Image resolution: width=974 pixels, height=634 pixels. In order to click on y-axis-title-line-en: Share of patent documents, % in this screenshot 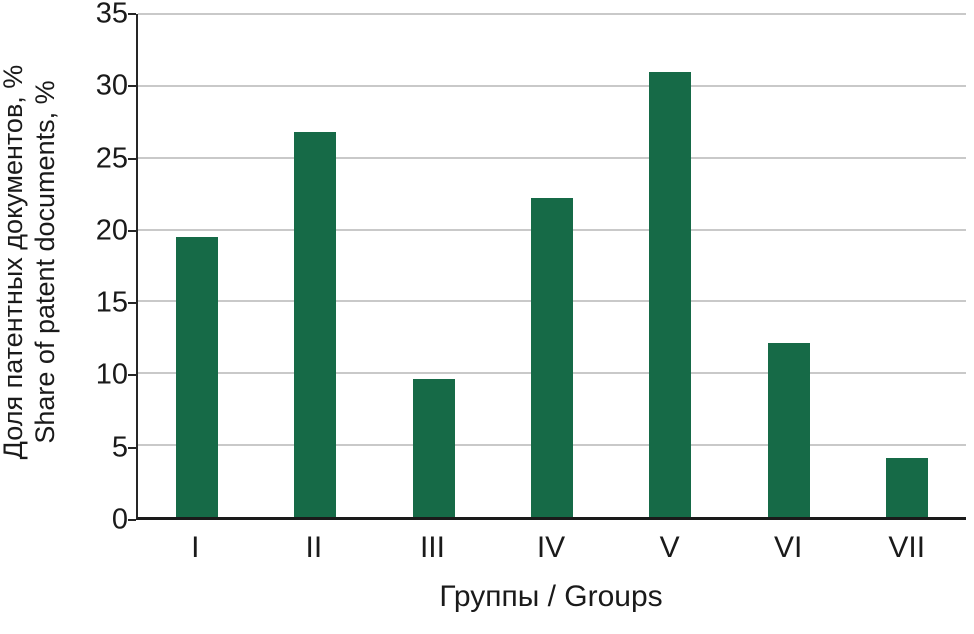, I will do `click(45, 262)`.